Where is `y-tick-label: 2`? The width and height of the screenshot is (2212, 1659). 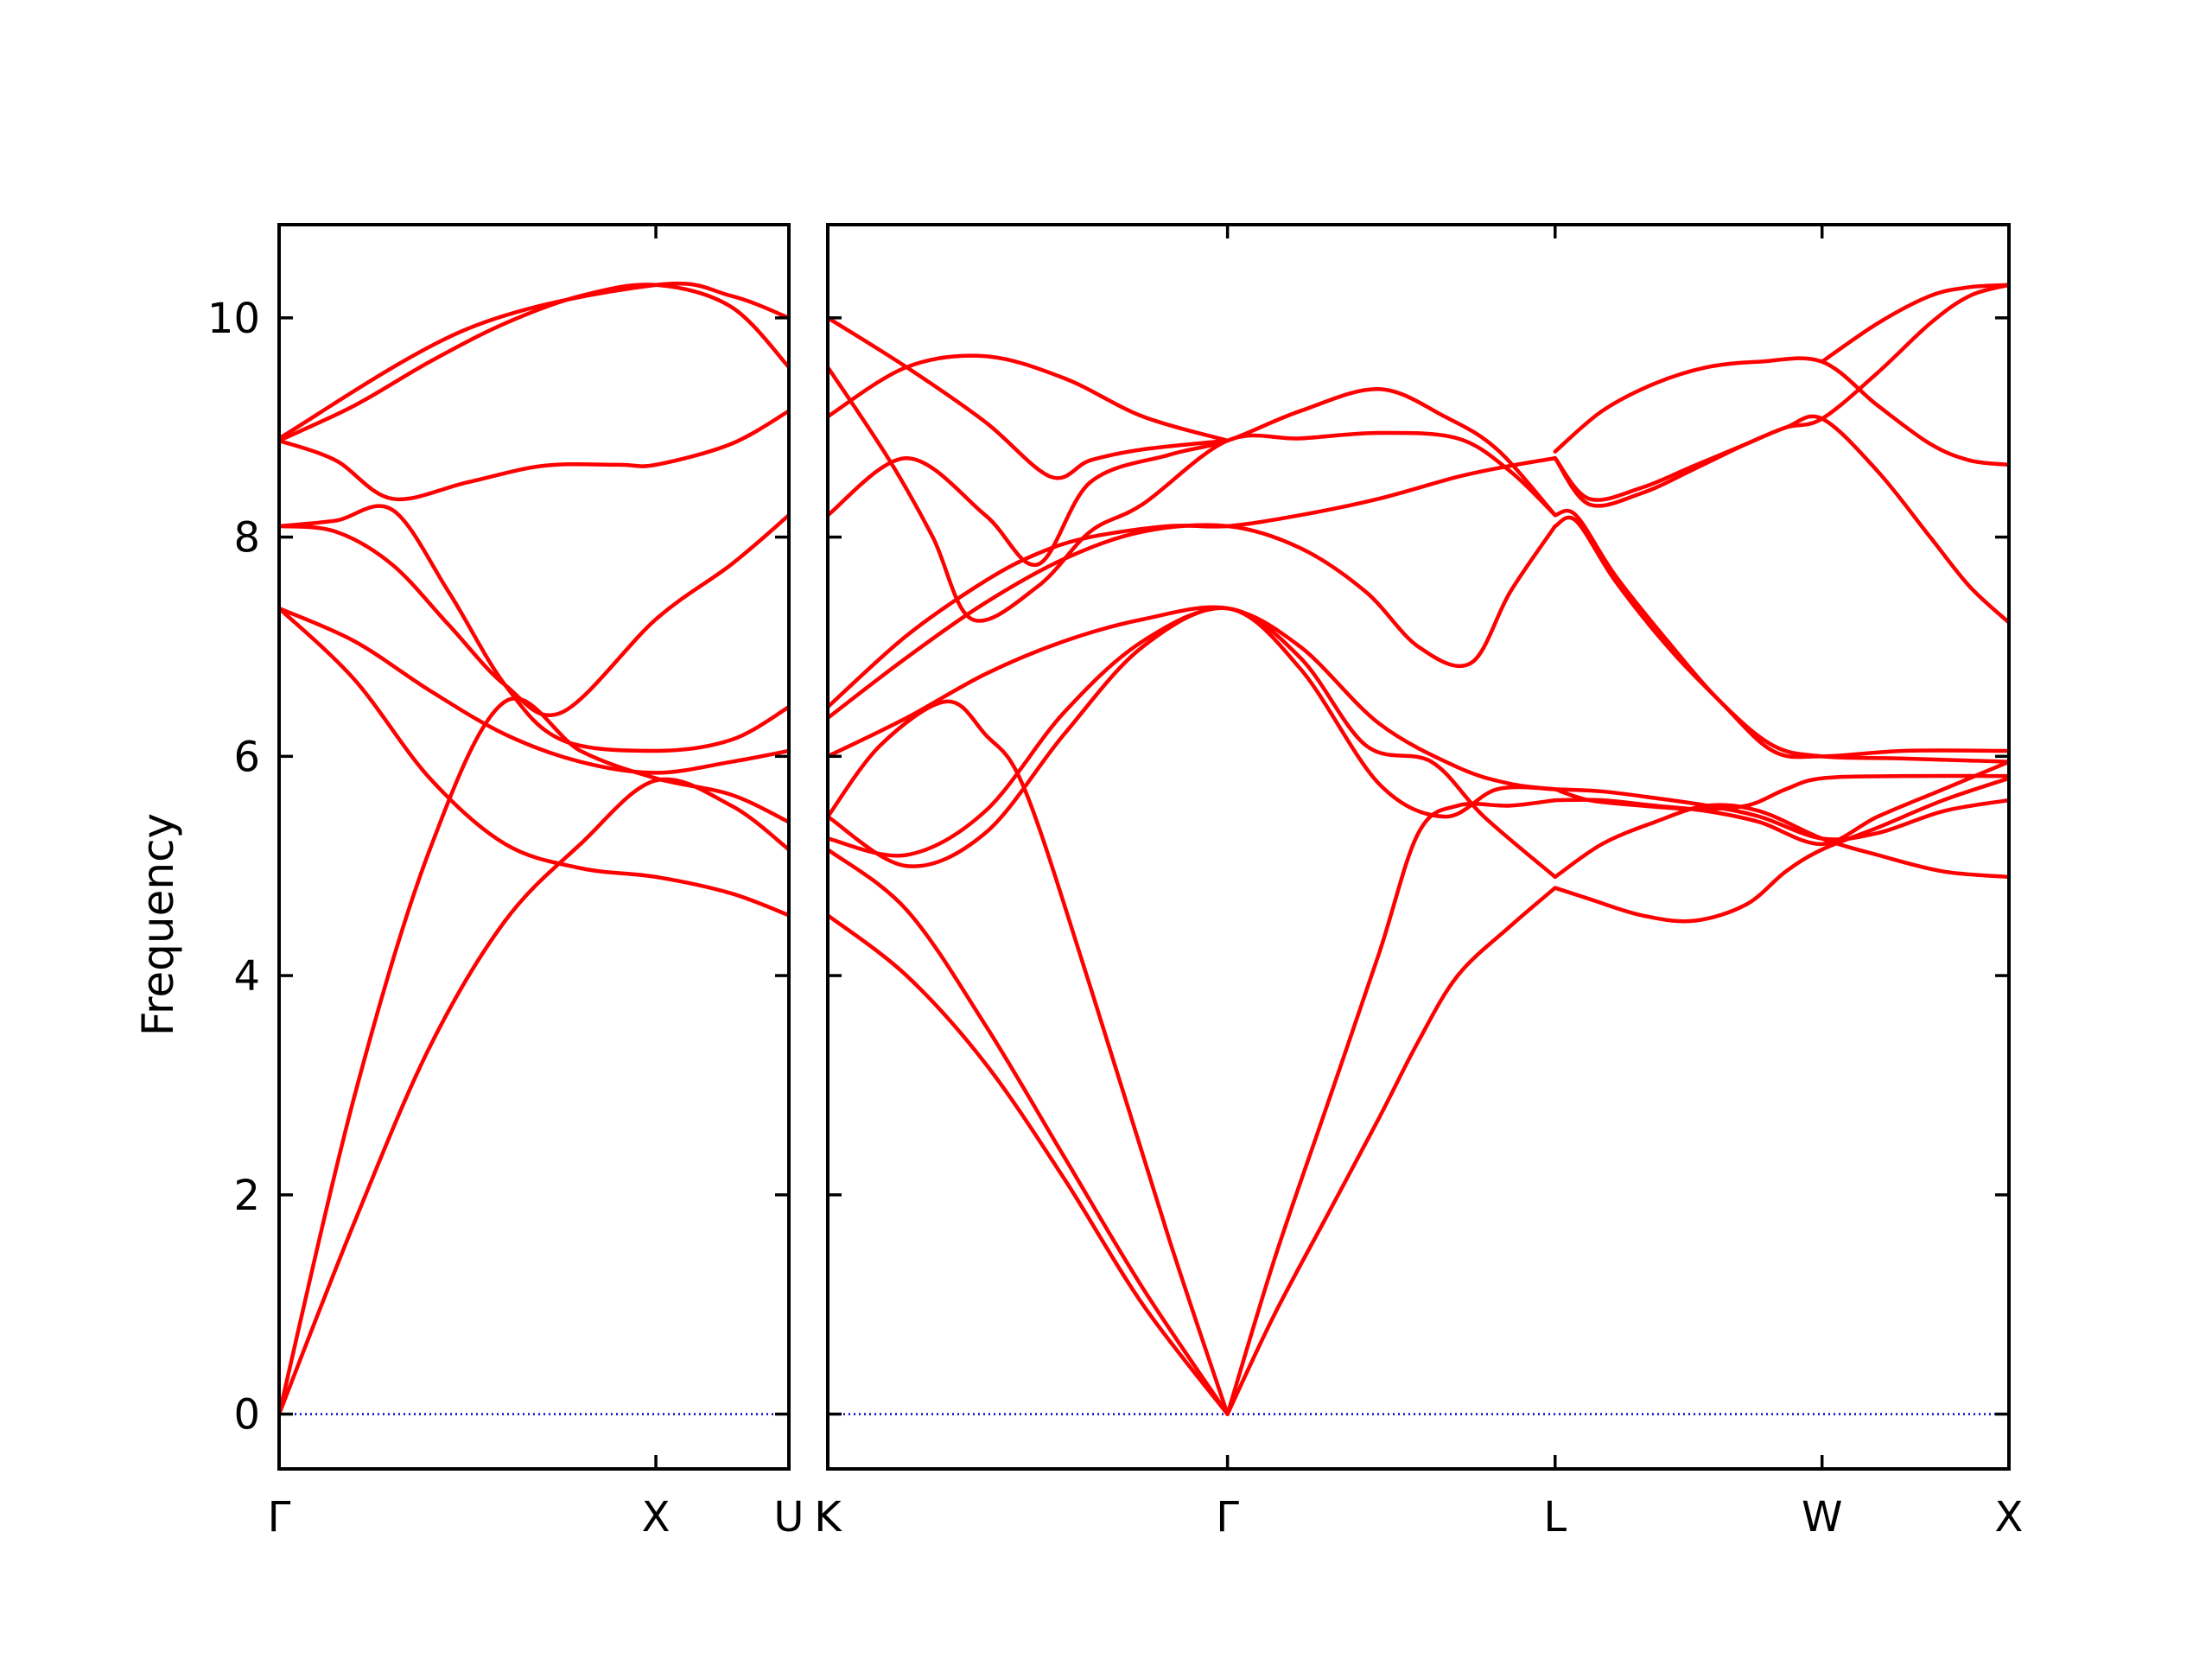 y-tick-label: 2 is located at coordinates (246, 1196).